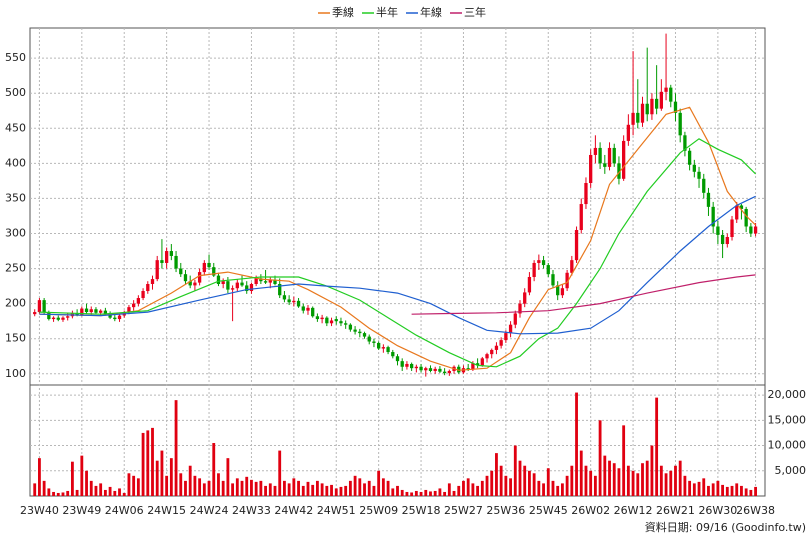  Describe the element at coordinates (15, 373) in the screenshot. I see `y-tick-label: 100` at that location.